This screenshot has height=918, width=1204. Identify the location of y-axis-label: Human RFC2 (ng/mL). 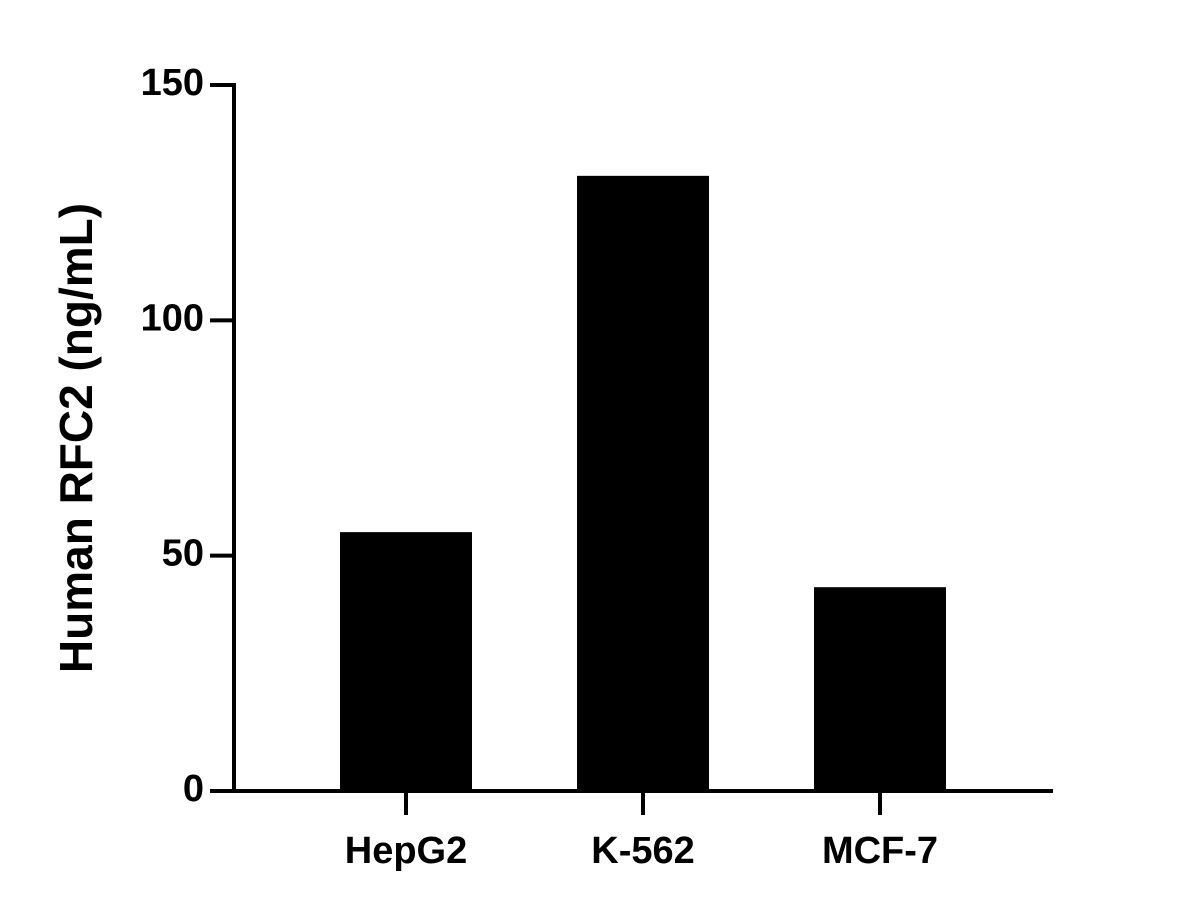
(76, 438).